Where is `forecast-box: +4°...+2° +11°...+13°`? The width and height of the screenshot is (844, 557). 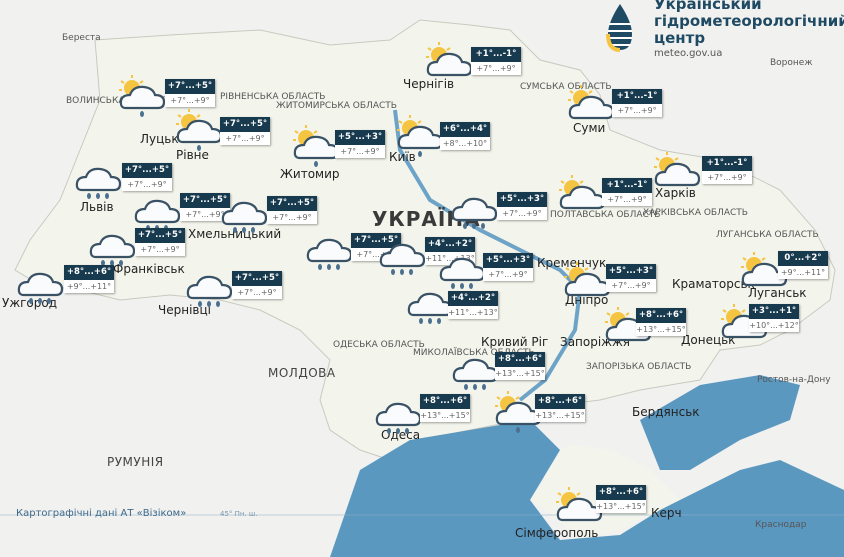
forecast-box: +4°...+2° +11°...+13° is located at coordinates (473, 305).